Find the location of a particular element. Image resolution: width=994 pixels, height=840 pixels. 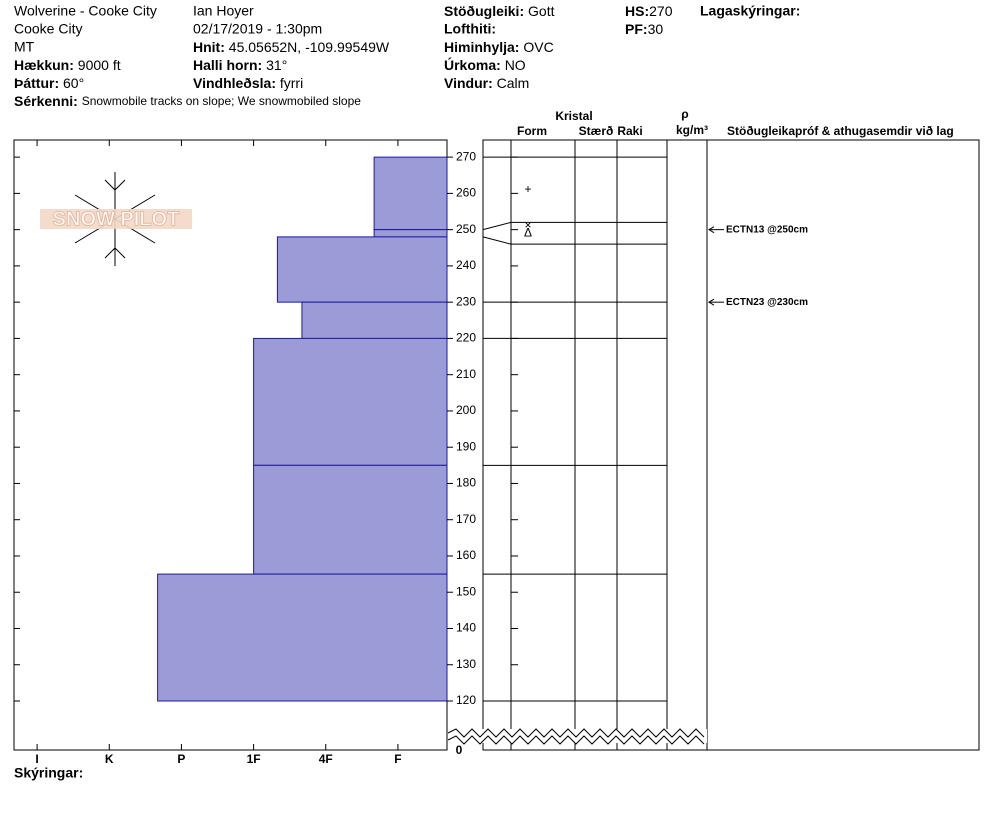

grain-form: Δ is located at coordinates (528, 232).